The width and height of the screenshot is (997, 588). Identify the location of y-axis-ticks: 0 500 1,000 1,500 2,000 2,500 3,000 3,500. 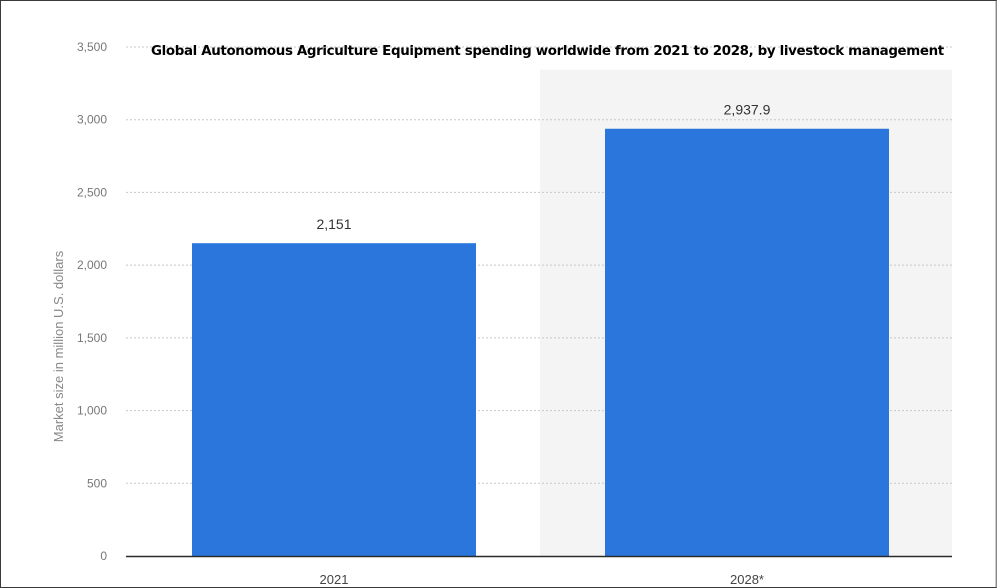
(92, 301).